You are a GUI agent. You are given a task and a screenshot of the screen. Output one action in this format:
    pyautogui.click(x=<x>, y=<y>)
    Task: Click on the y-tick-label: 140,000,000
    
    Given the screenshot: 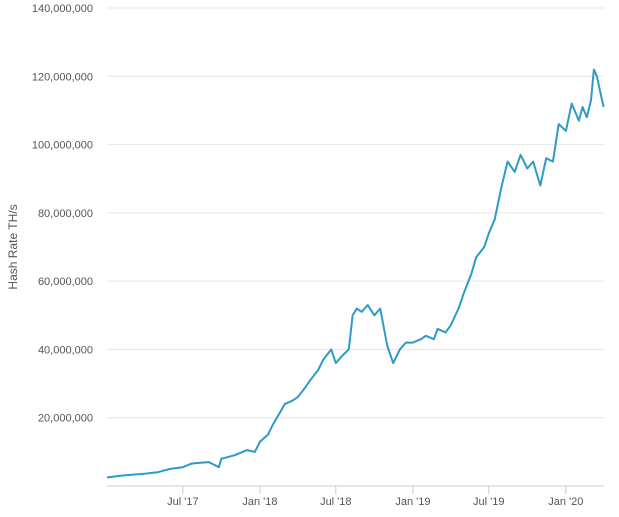 What is the action you would take?
    pyautogui.click(x=62, y=9)
    